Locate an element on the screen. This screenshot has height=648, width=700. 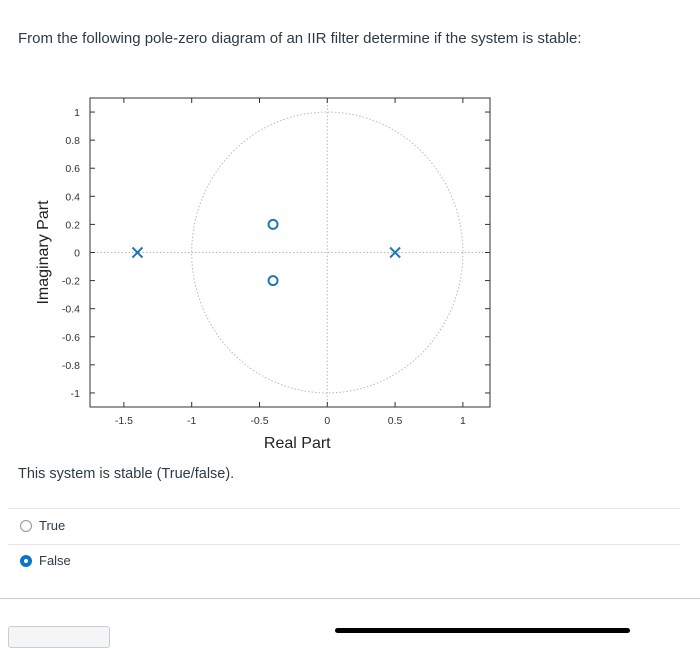
y-tick-label: 0.8 is located at coordinates (72, 141).